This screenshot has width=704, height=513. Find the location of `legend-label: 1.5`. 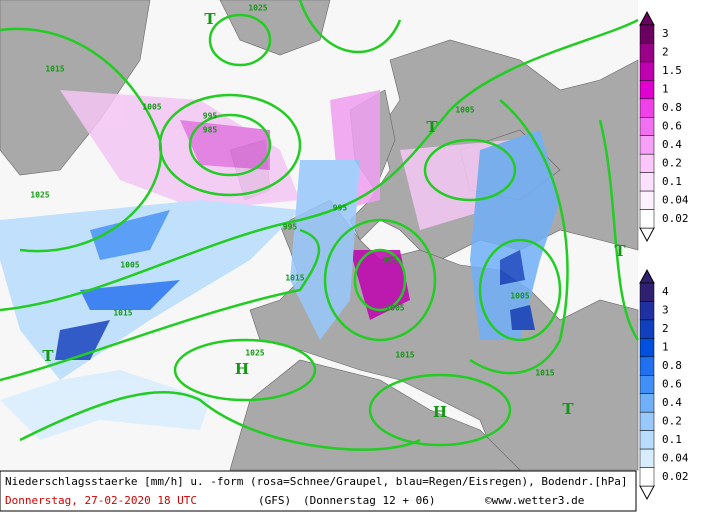

legend-label: 1.5 is located at coordinates (672, 70).